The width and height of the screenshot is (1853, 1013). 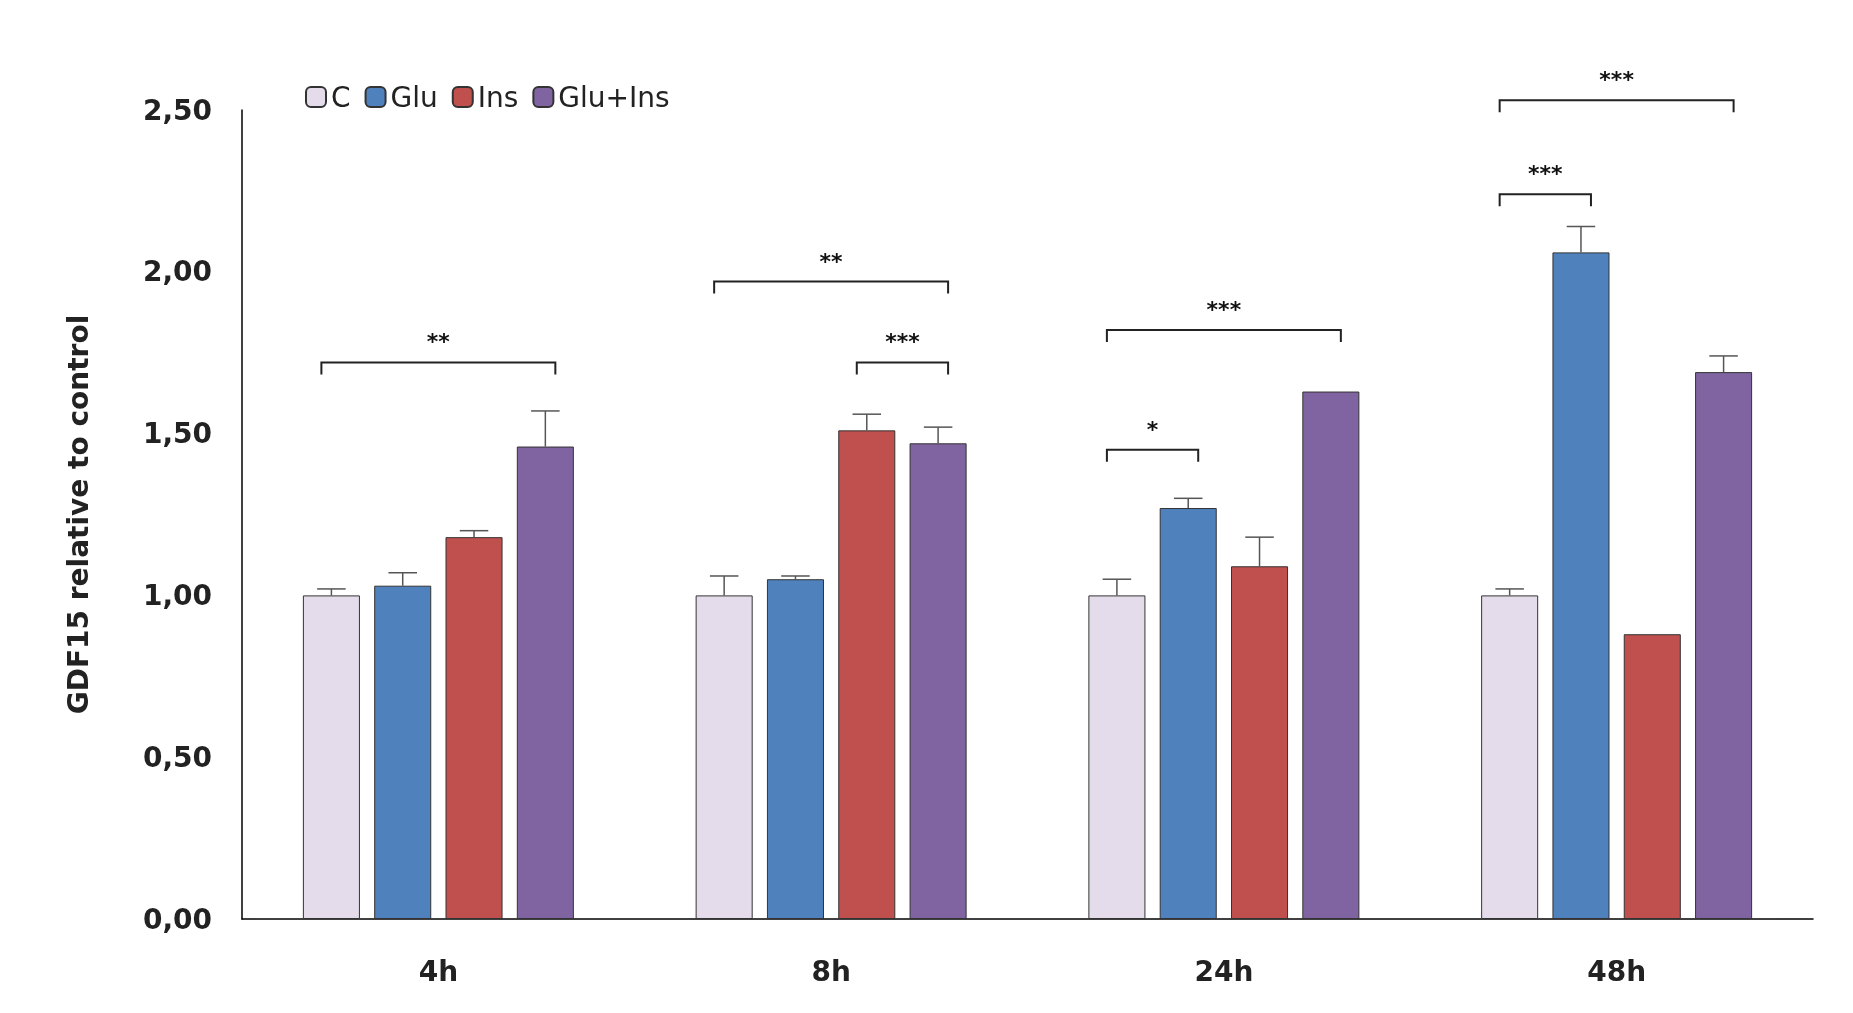 I want to click on x-tick-label: 24h, so click(x=1224, y=971).